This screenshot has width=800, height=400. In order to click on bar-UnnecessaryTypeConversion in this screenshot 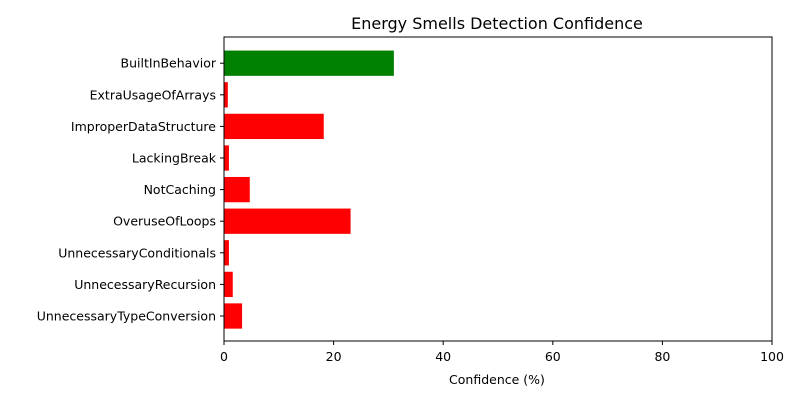, I will do `click(233, 316)`.